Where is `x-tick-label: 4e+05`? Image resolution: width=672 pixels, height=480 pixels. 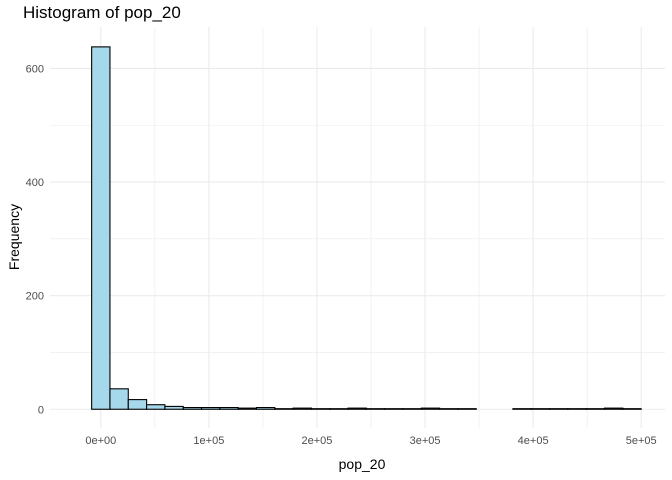
x-tick-label: 4e+05 is located at coordinates (533, 441).